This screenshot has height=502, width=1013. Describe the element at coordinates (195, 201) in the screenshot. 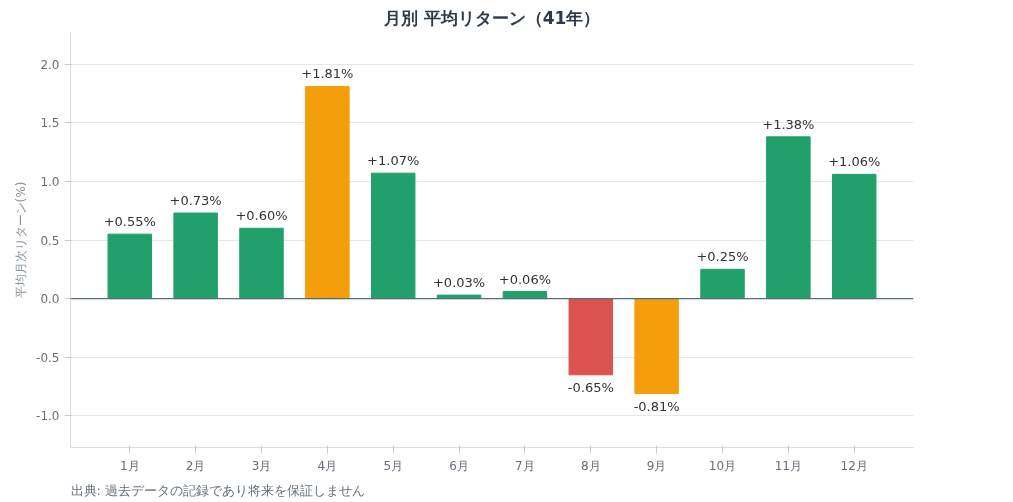

I see `data-label: +0.73%` at that location.